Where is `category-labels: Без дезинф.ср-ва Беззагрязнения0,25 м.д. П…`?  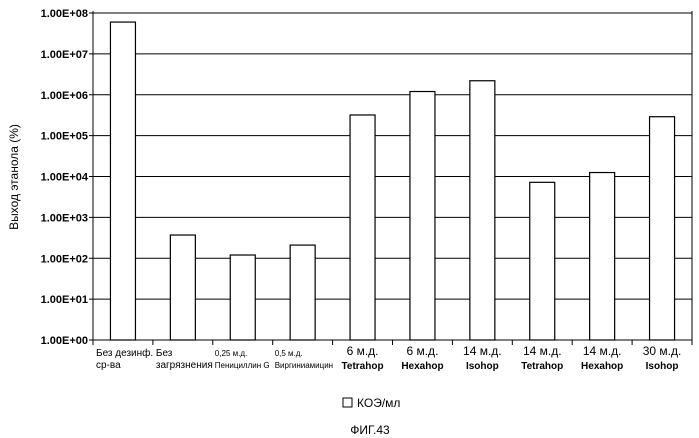 category-labels: Без дезинф.ср-ва Беззагрязнения0,25 м.д. П… is located at coordinates (388, 358).